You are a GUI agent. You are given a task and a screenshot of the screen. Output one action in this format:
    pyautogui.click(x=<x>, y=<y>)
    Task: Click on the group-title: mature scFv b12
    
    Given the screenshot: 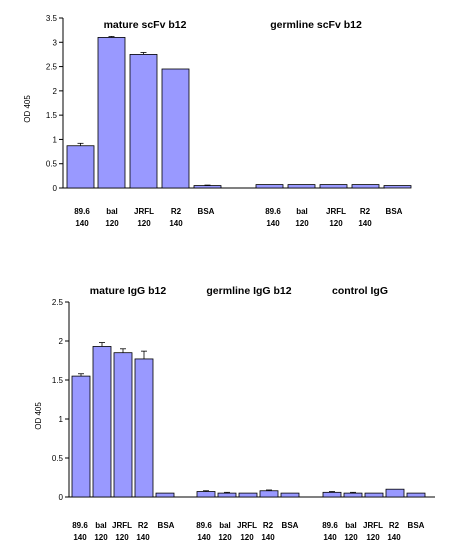 What is the action you would take?
    pyautogui.click(x=145, y=25)
    